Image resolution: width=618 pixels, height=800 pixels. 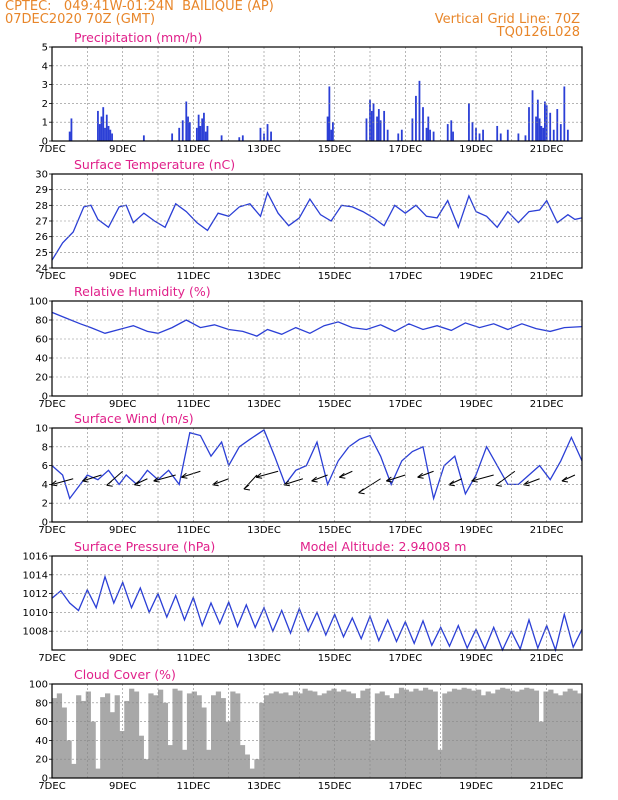 I want to click on panel-title: Surface Wind (m/s), so click(x=134, y=418).